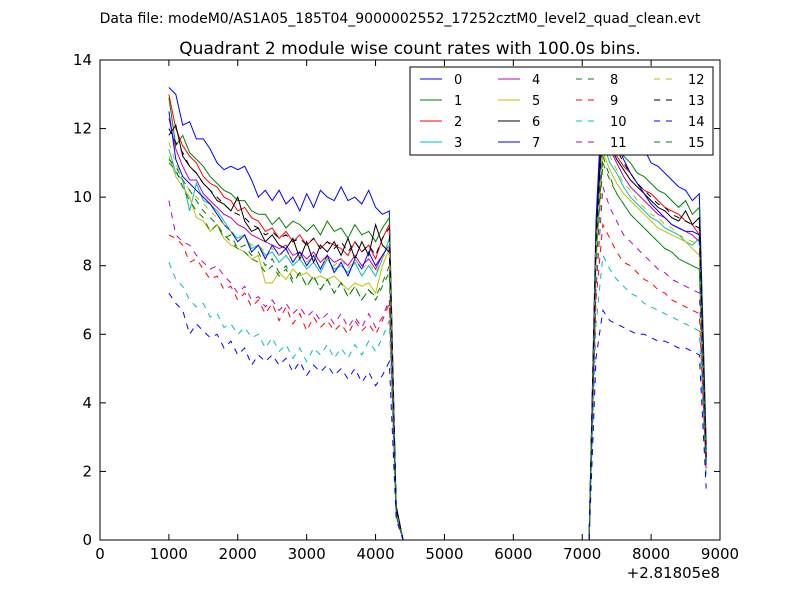 Image resolution: width=800 pixels, height=600 pixels. Describe the element at coordinates (458, 80) in the screenshot. I see `legend-label-0: 0` at that location.